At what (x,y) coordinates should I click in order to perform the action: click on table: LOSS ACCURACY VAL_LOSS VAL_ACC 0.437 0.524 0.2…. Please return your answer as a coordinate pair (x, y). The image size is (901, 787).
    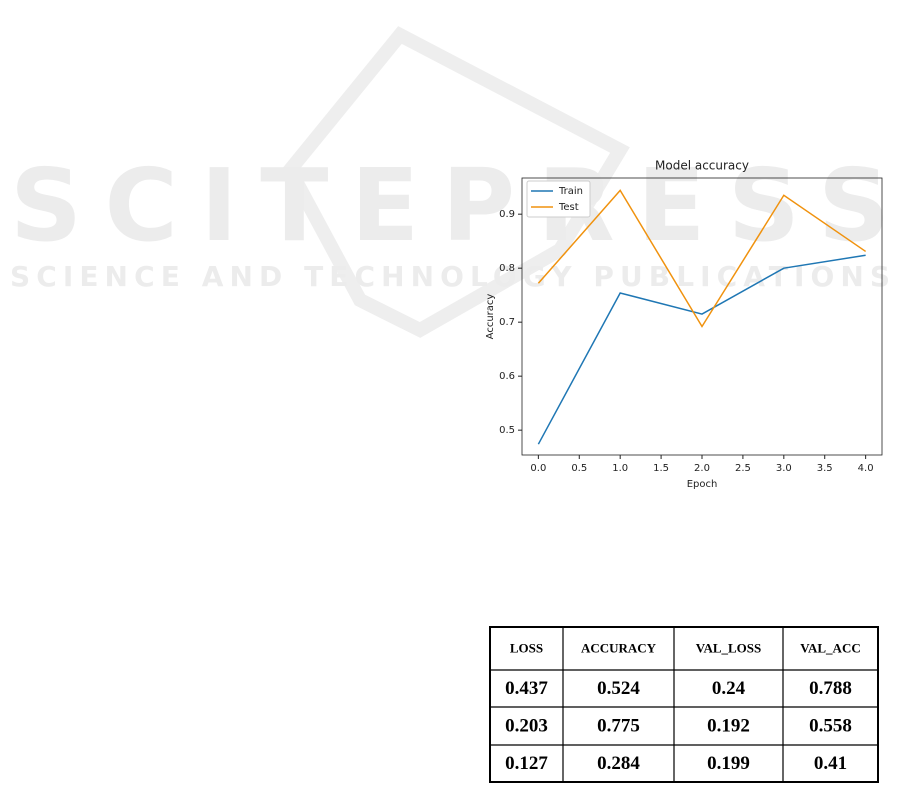
    Looking at the image, I should click on (684, 704).